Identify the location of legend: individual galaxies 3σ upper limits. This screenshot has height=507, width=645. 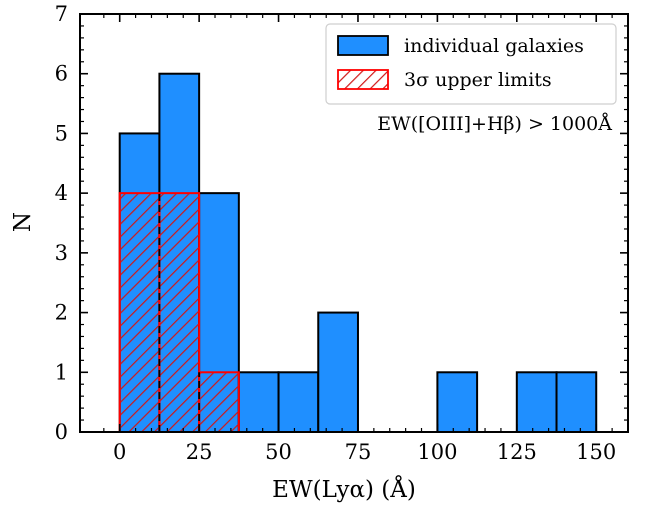
(471, 64).